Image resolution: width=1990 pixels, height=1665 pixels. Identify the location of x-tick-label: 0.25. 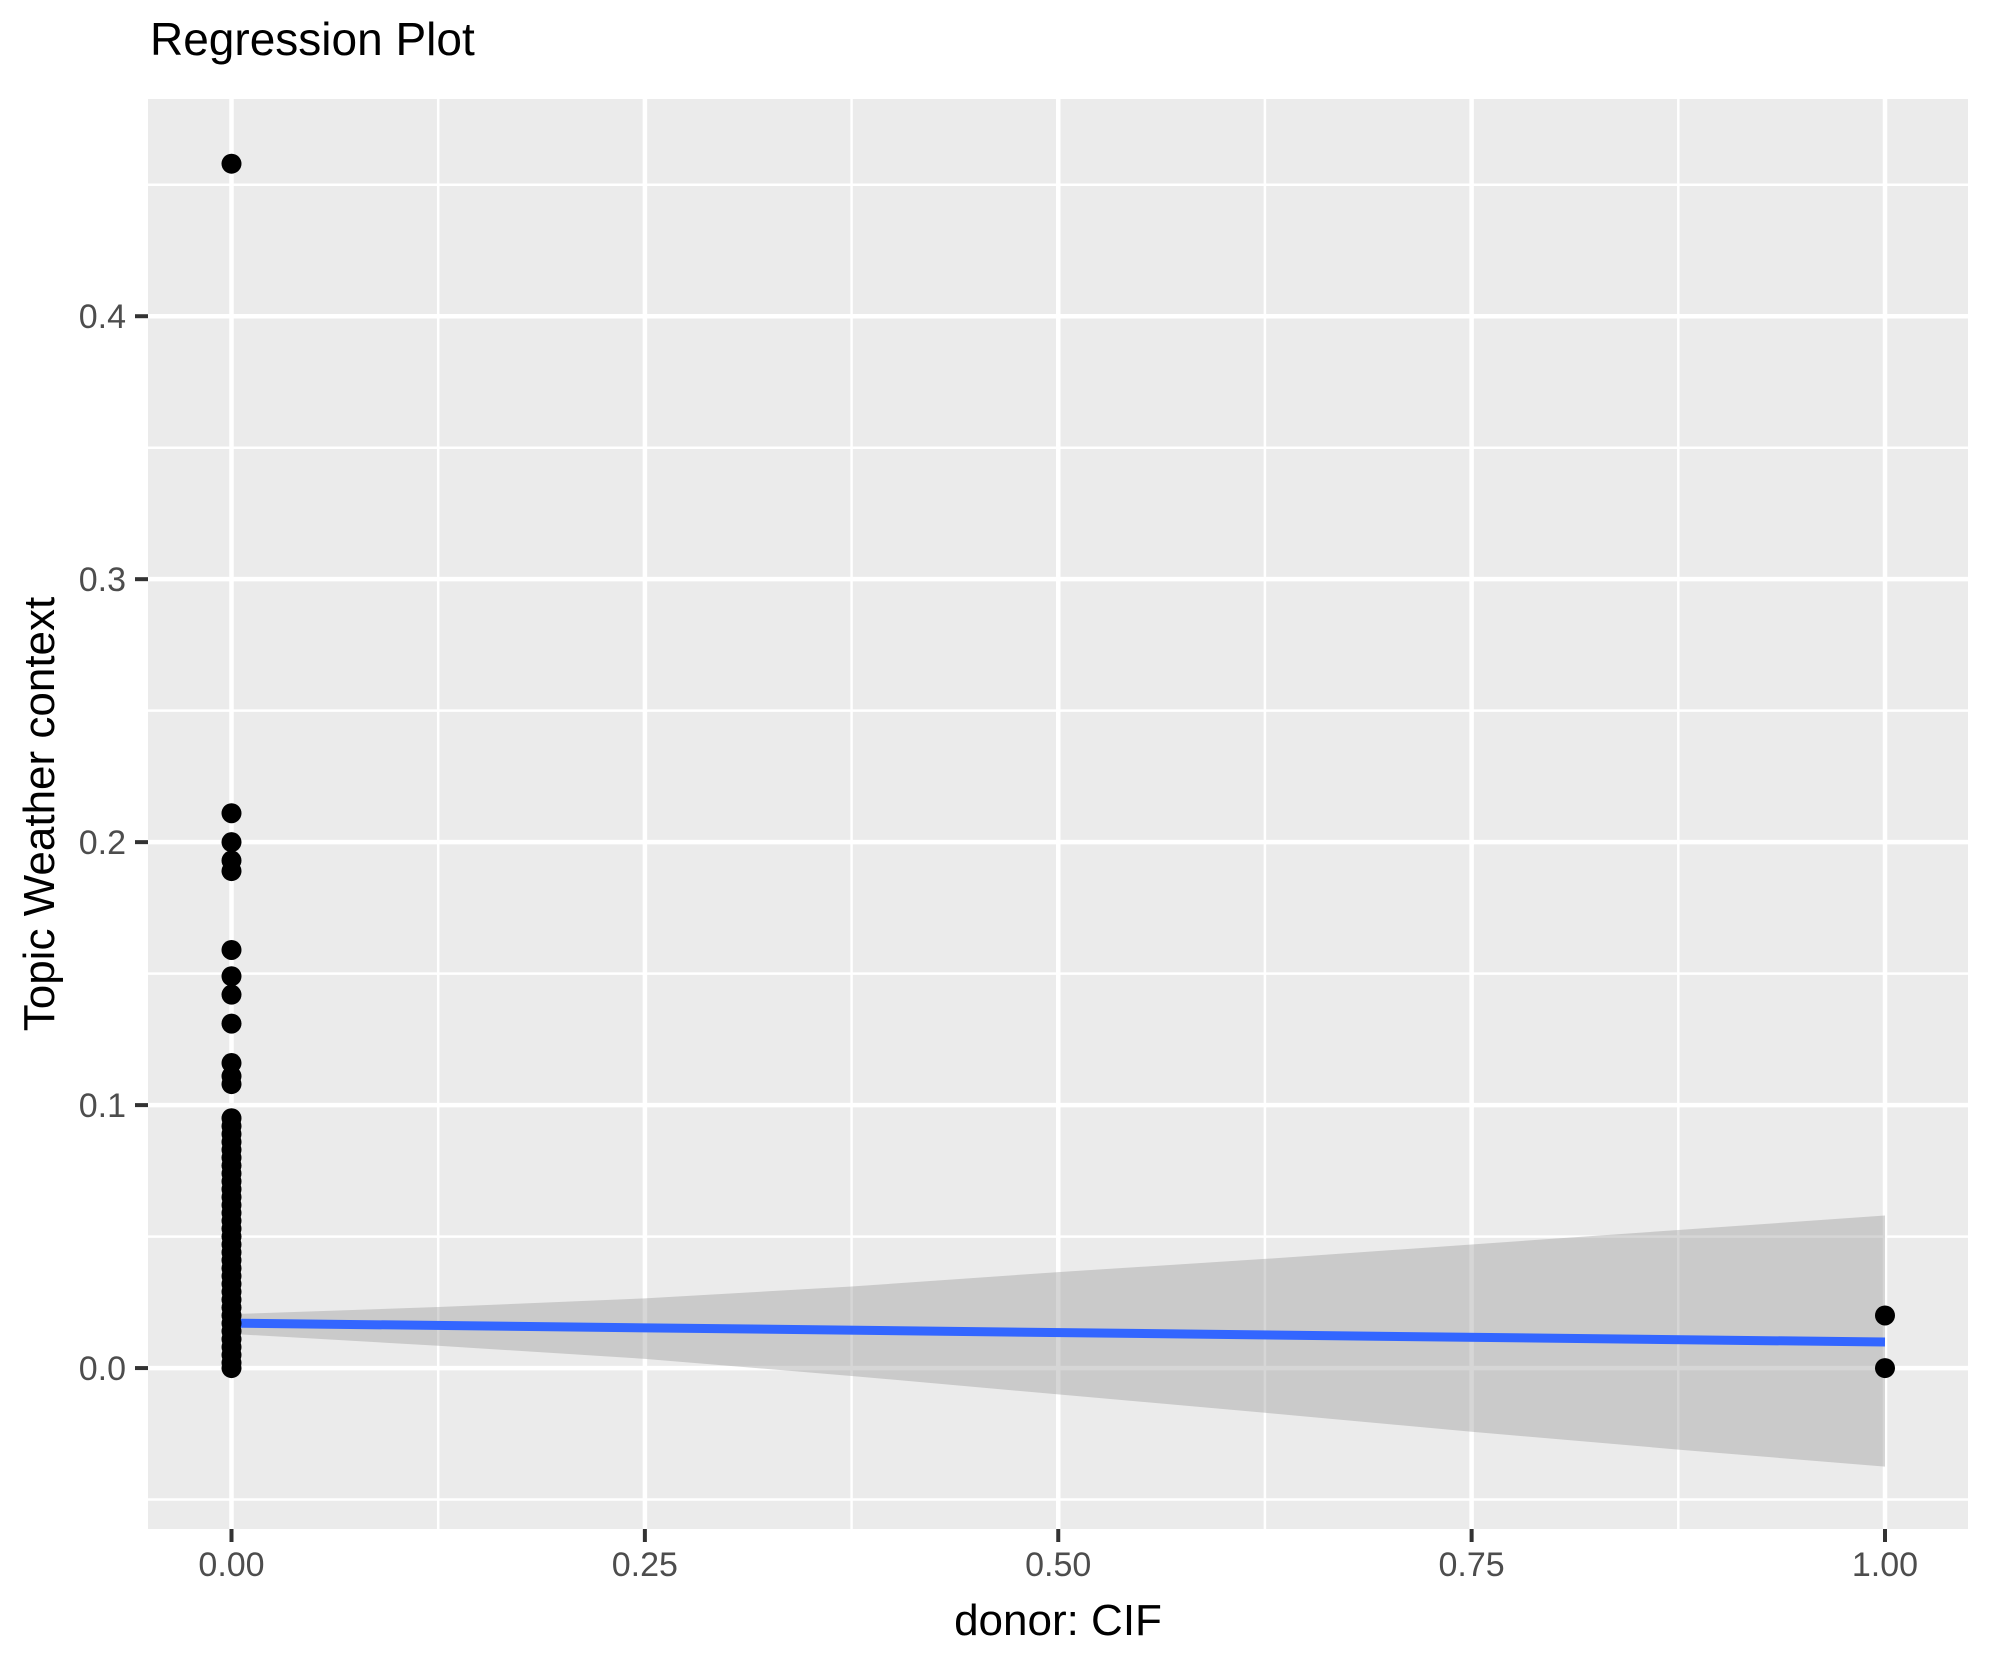
(645, 1565).